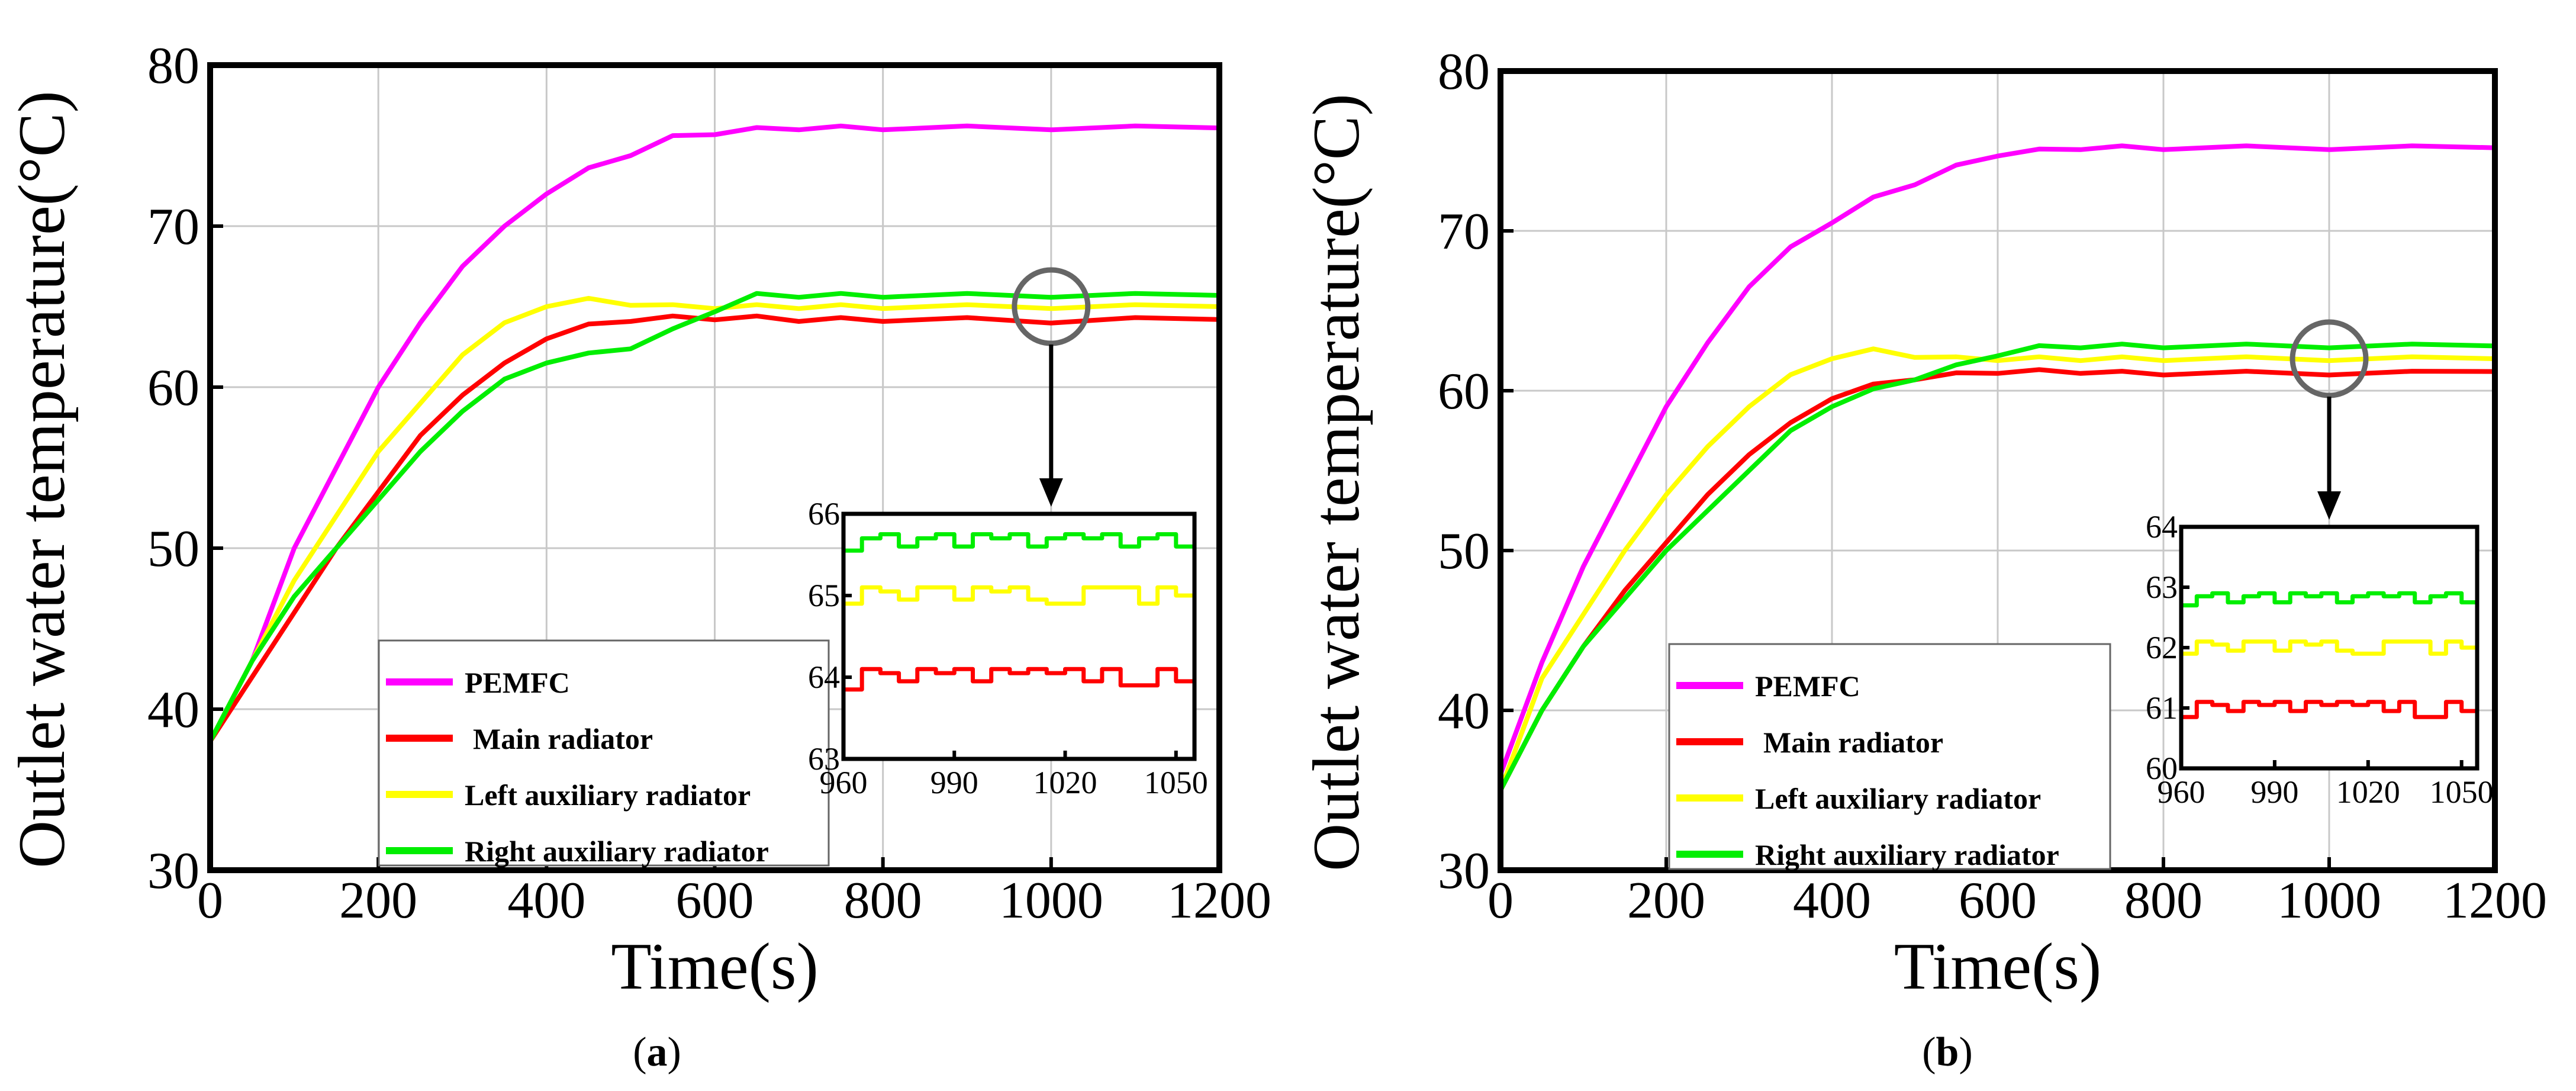  What do you see at coordinates (1947, 1052) in the screenshot?
I see `panel-label: (b)` at bounding box center [1947, 1052].